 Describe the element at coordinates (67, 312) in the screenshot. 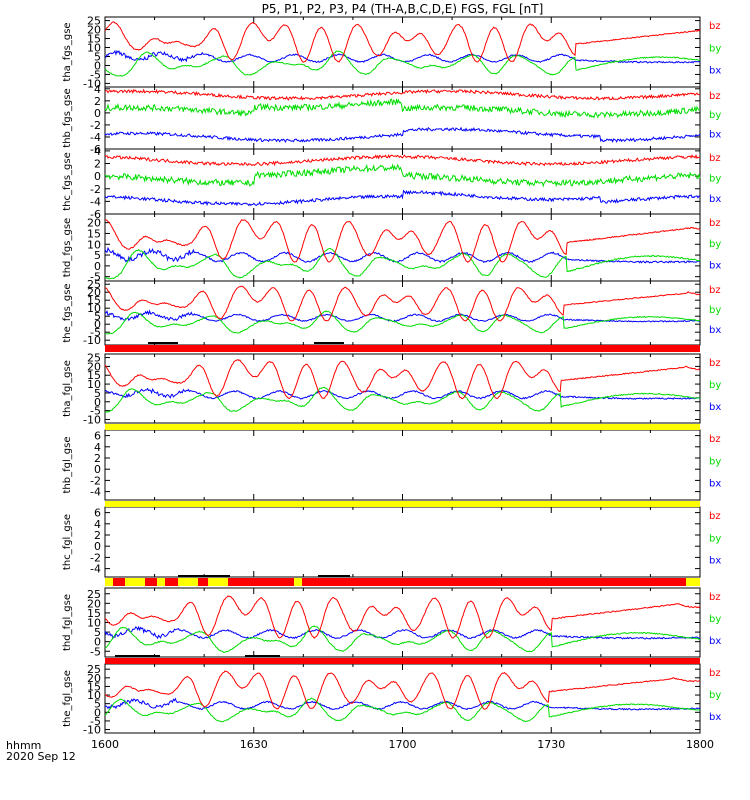

I see `panel-ylabel: the_fgs_gse` at that location.